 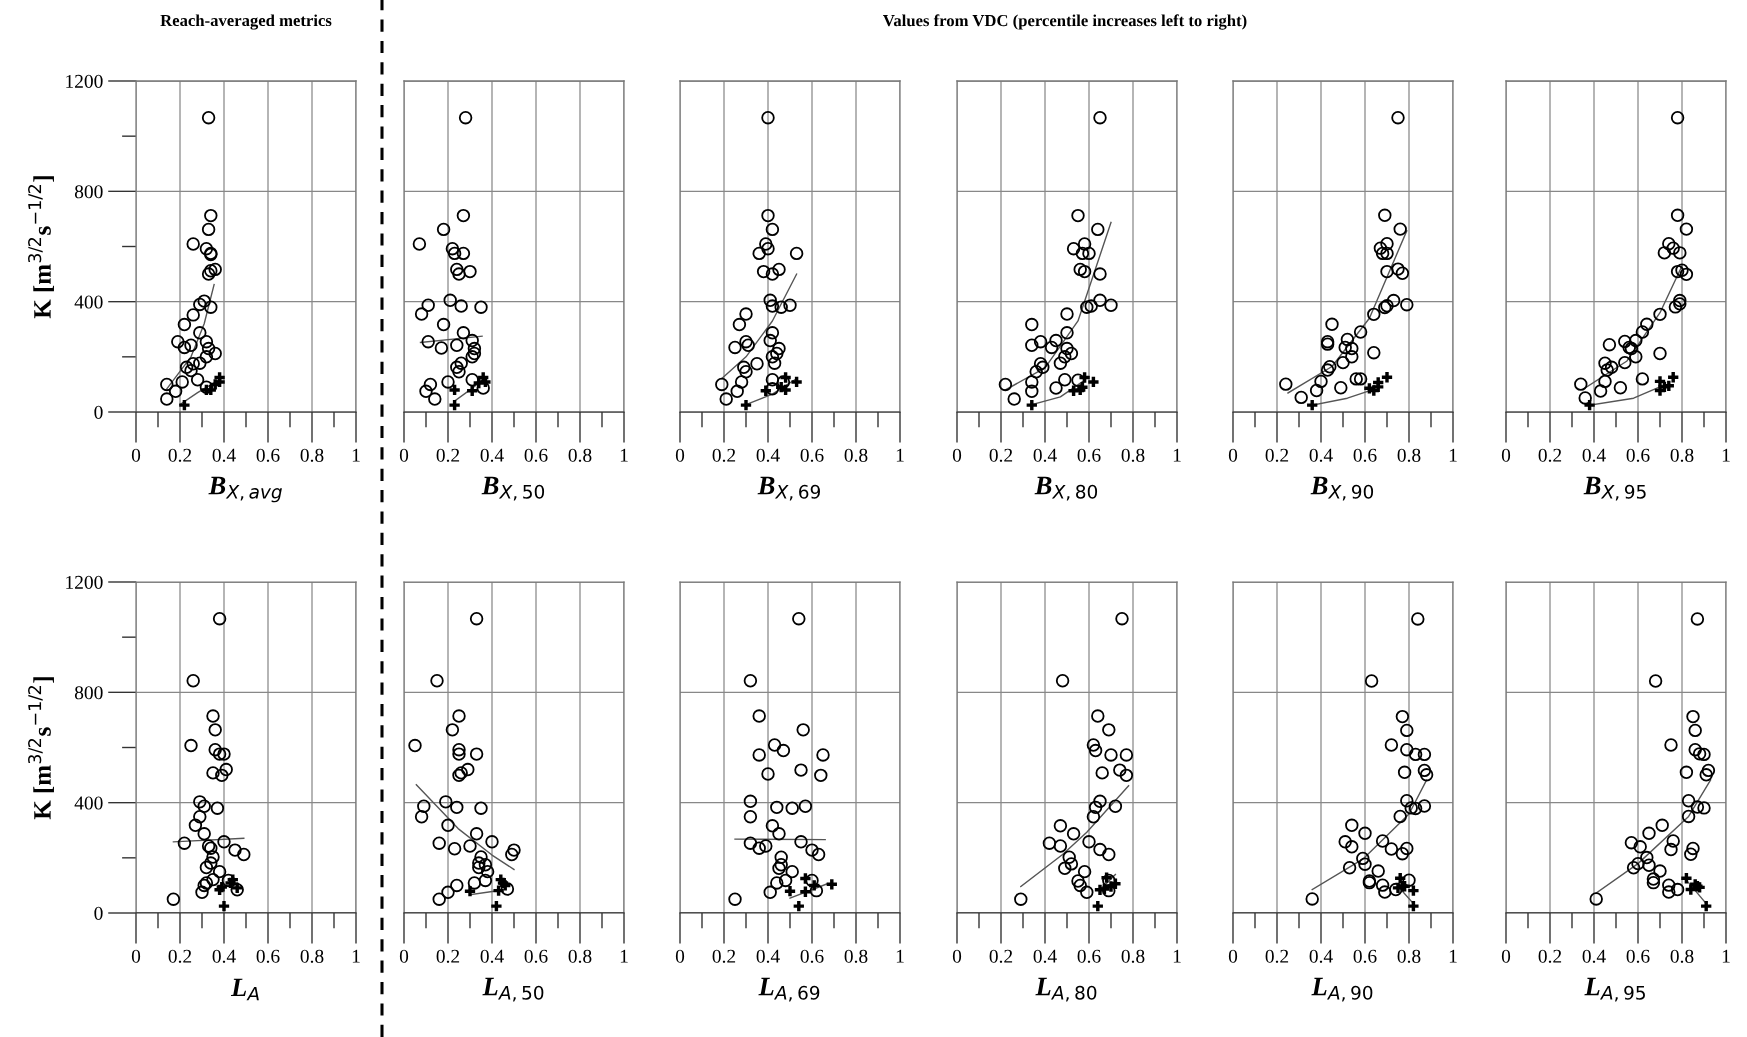 I want to click on x-axis-title: B$_{X,avg}$, so click(x=245, y=489).